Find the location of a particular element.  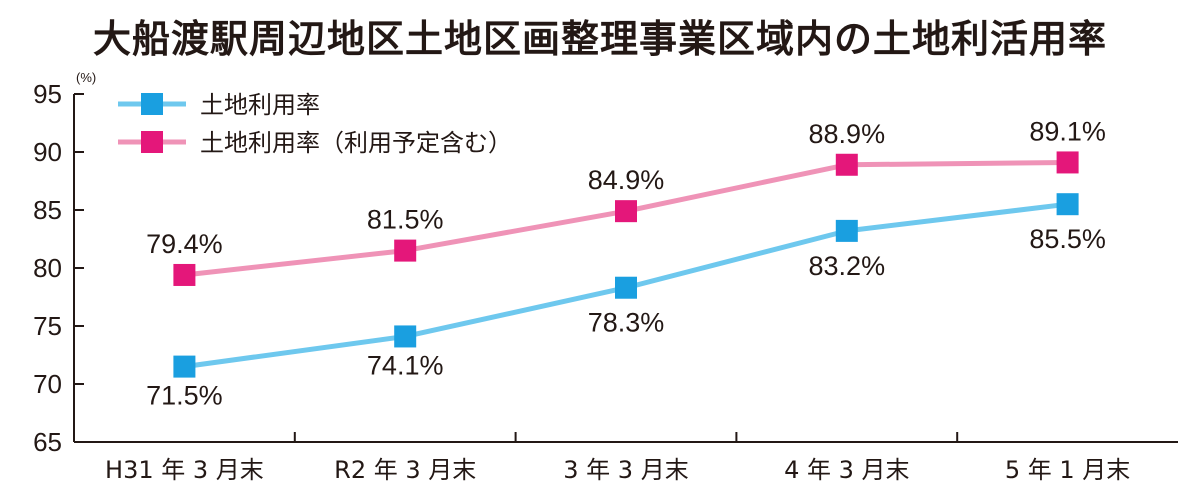

y-axis-unit: (%) is located at coordinates (86, 77).